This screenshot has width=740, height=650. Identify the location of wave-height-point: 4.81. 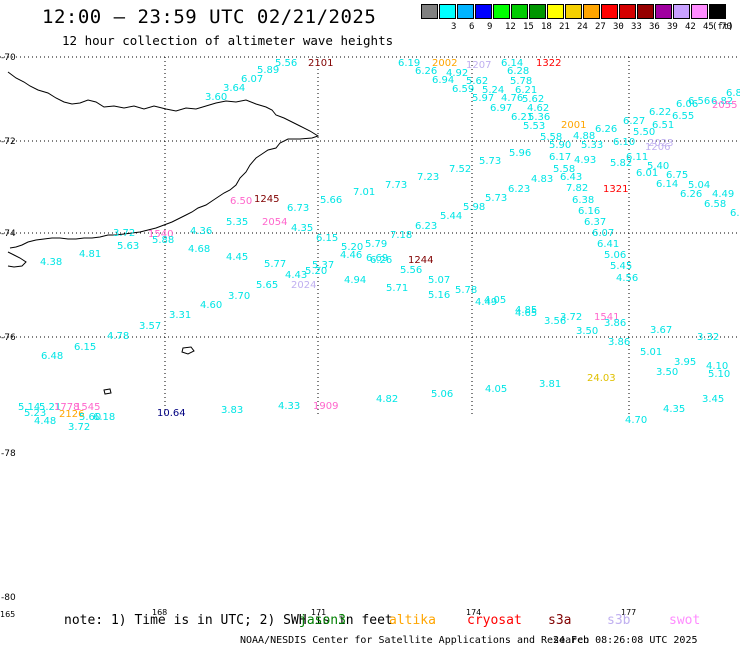
(90, 254).